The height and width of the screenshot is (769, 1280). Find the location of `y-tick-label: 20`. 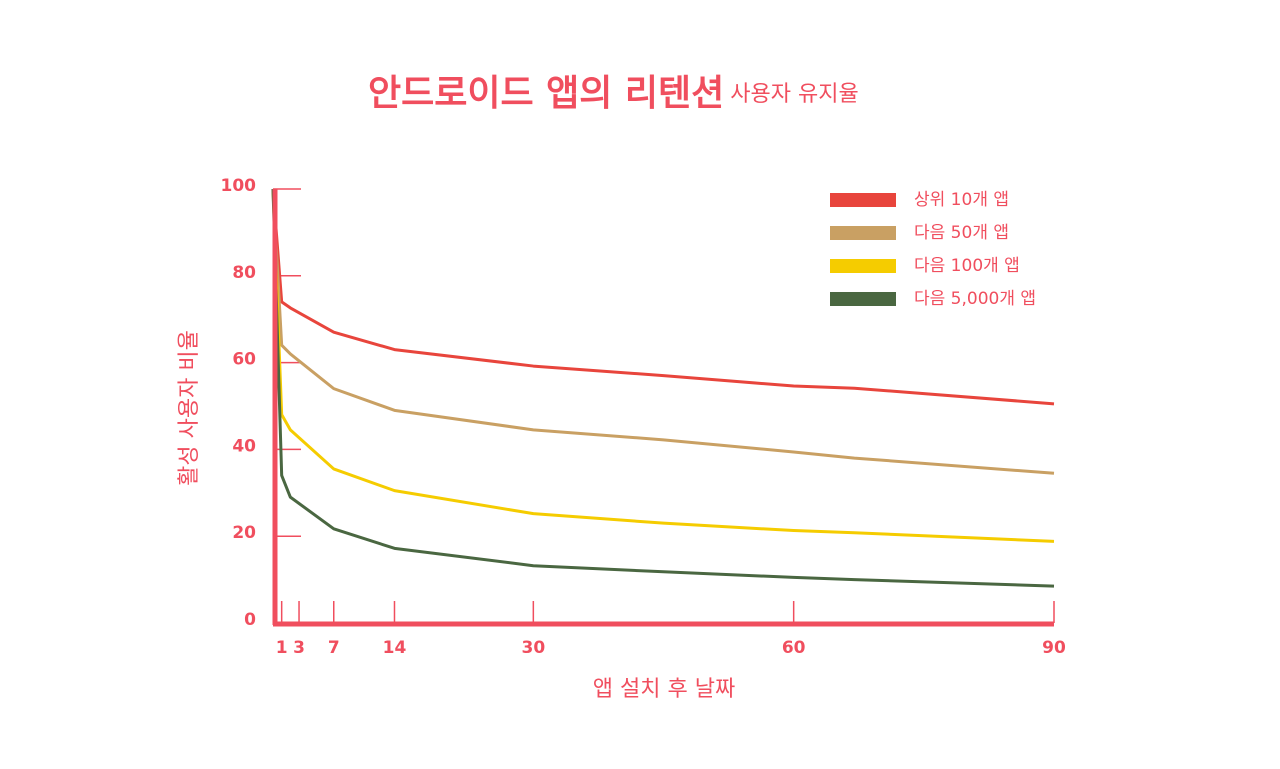

y-tick-label: 20 is located at coordinates (244, 533).